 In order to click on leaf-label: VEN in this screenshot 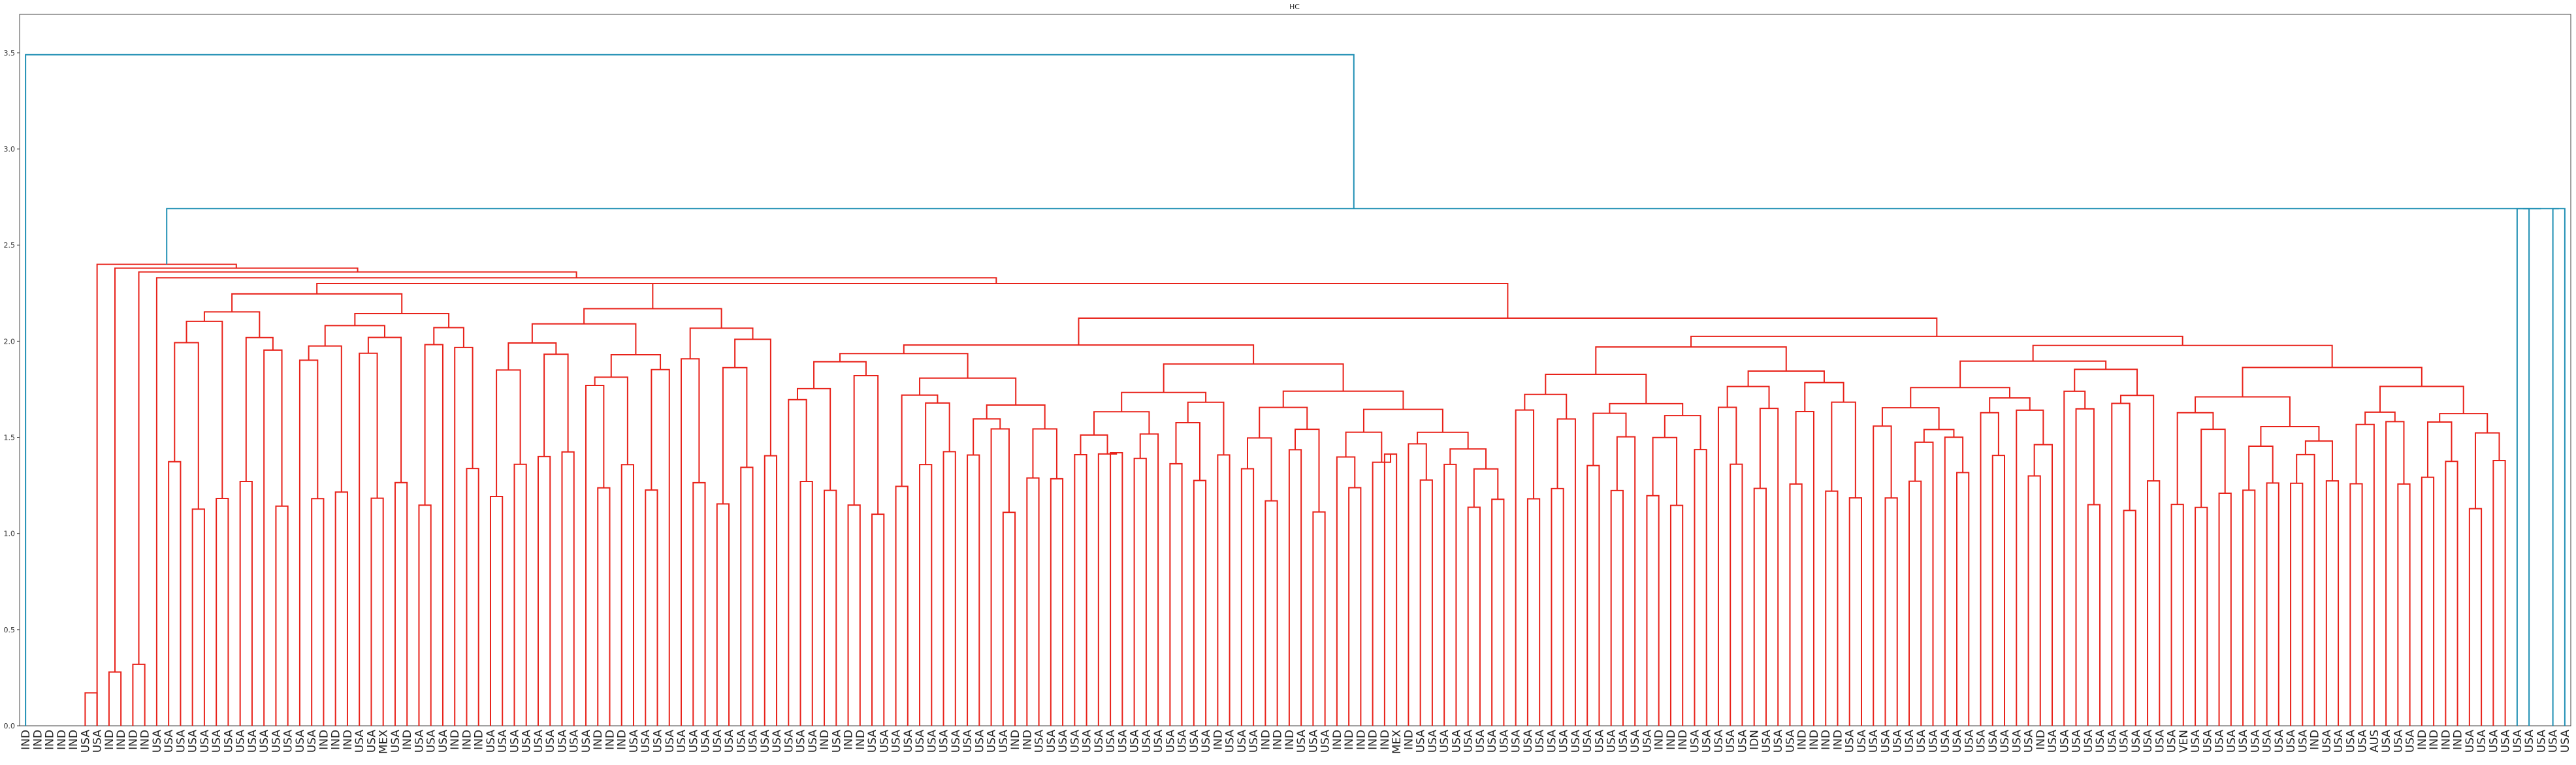, I will do `click(2184, 741)`.